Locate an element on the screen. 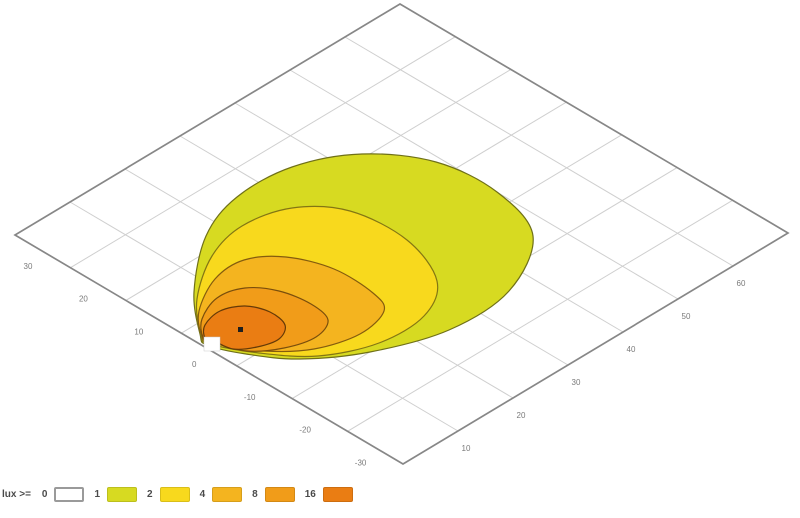 This screenshot has width=800, height=518. right-axis-tick-label: 20 is located at coordinates (521, 415).